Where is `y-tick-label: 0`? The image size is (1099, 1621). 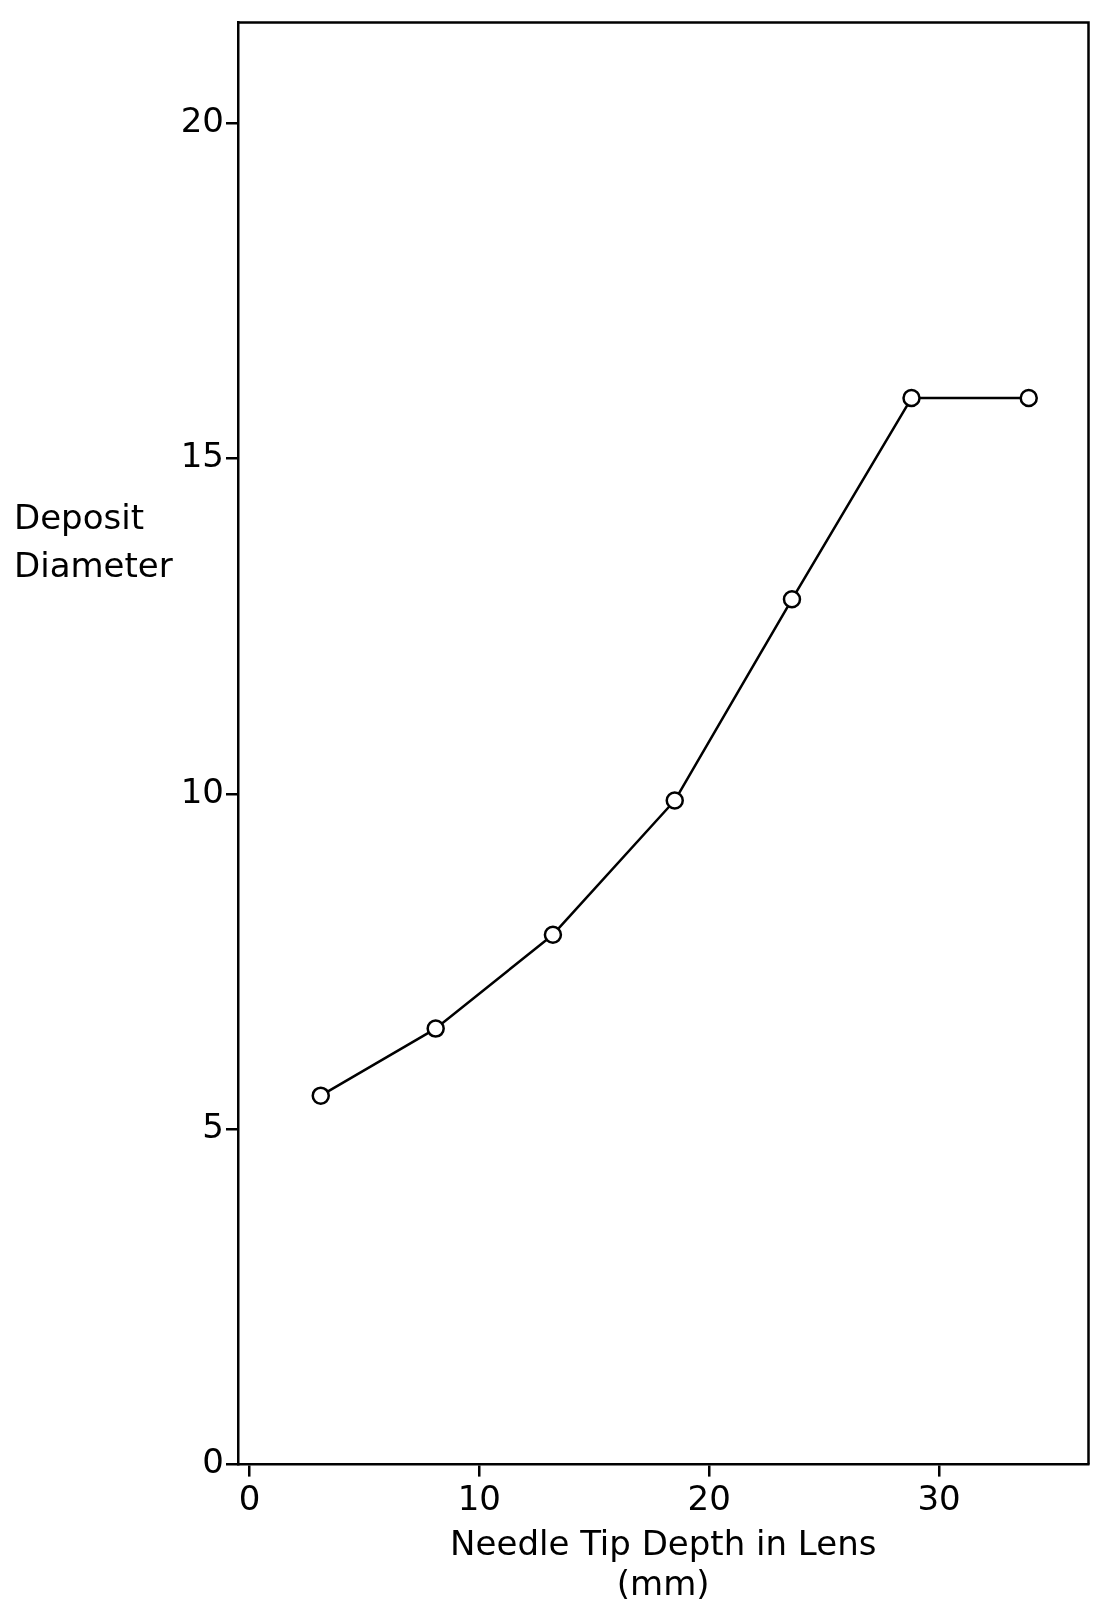 y-tick-label: 0 is located at coordinates (213, 1461).